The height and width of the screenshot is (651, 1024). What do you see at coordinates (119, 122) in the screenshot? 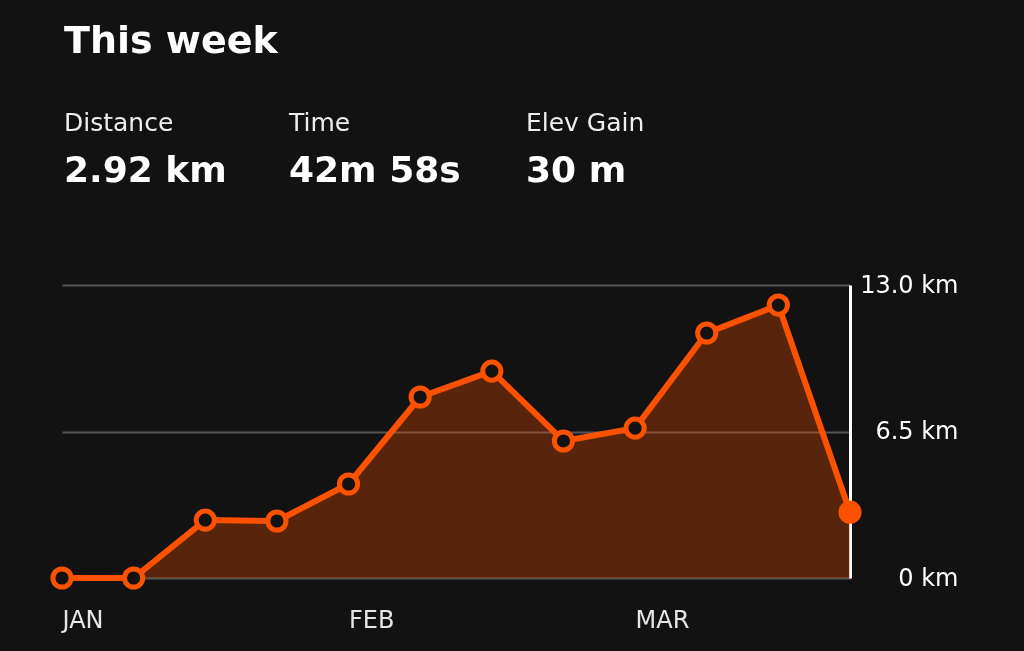
I see `text: Distance` at bounding box center [119, 122].